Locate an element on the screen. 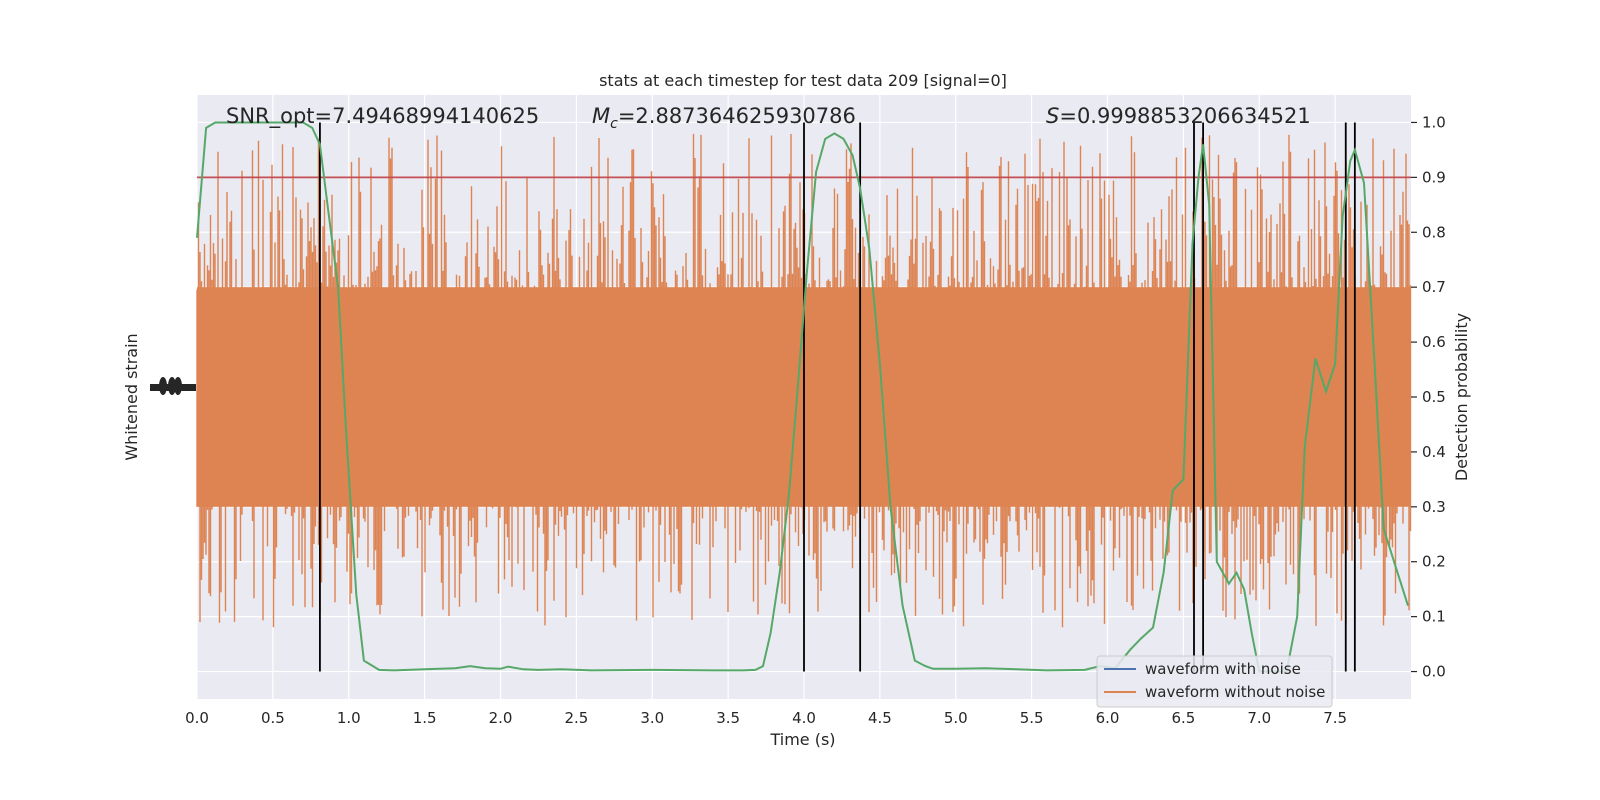 The width and height of the screenshot is (1600, 800). left-axis-label: Whitened strain is located at coordinates (131, 396).